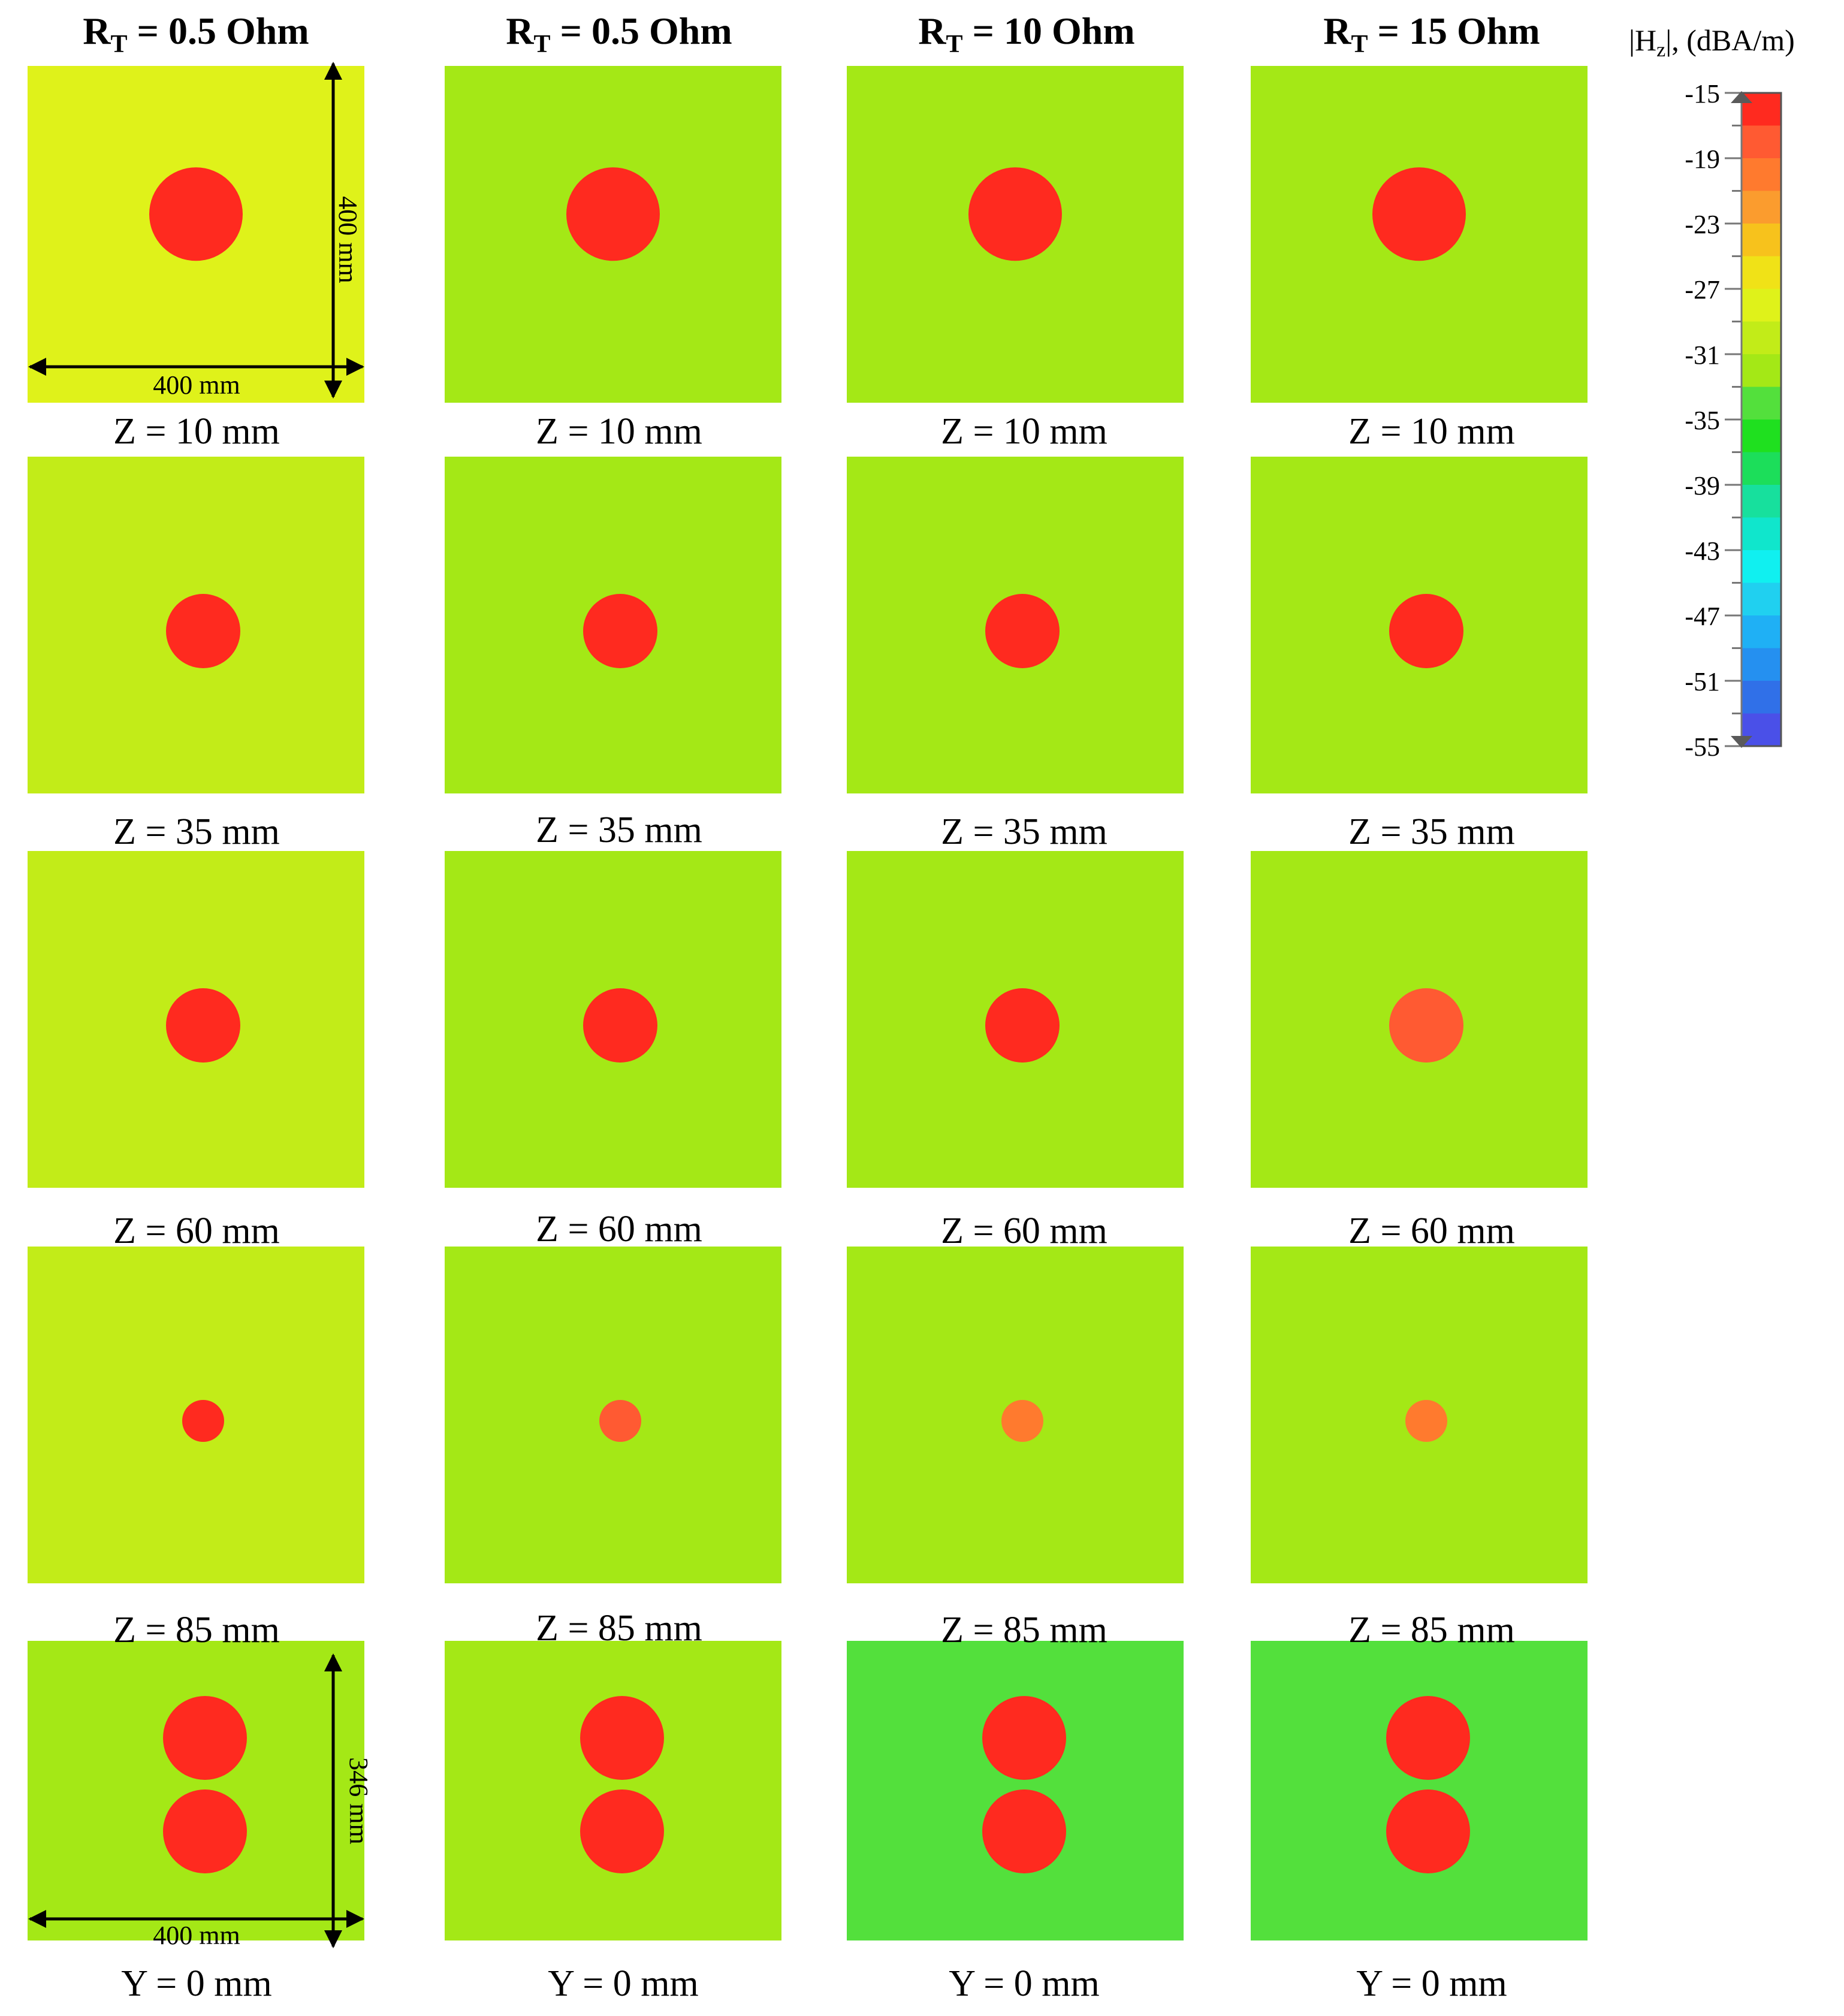 This screenshot has height=2016, width=1844. What do you see at coordinates (1712, 42) in the screenshot?
I see `colorbar-title: |Hz|, (dBA/m)` at bounding box center [1712, 42].